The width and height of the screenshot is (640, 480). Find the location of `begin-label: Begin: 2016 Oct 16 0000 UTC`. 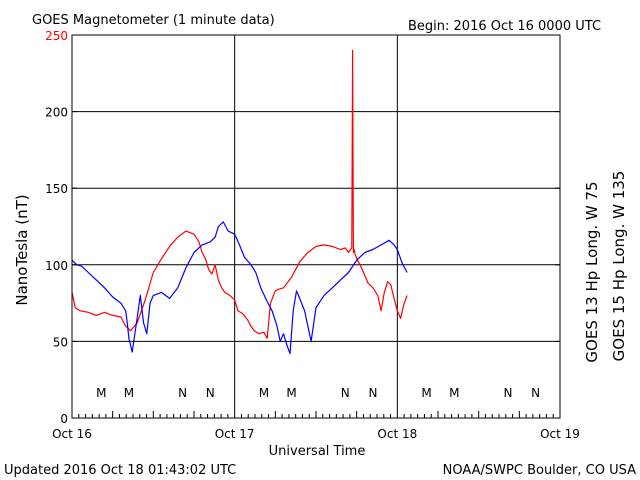

begin-label: Begin: 2016 Oct 16 0000 UTC is located at coordinates (504, 26).